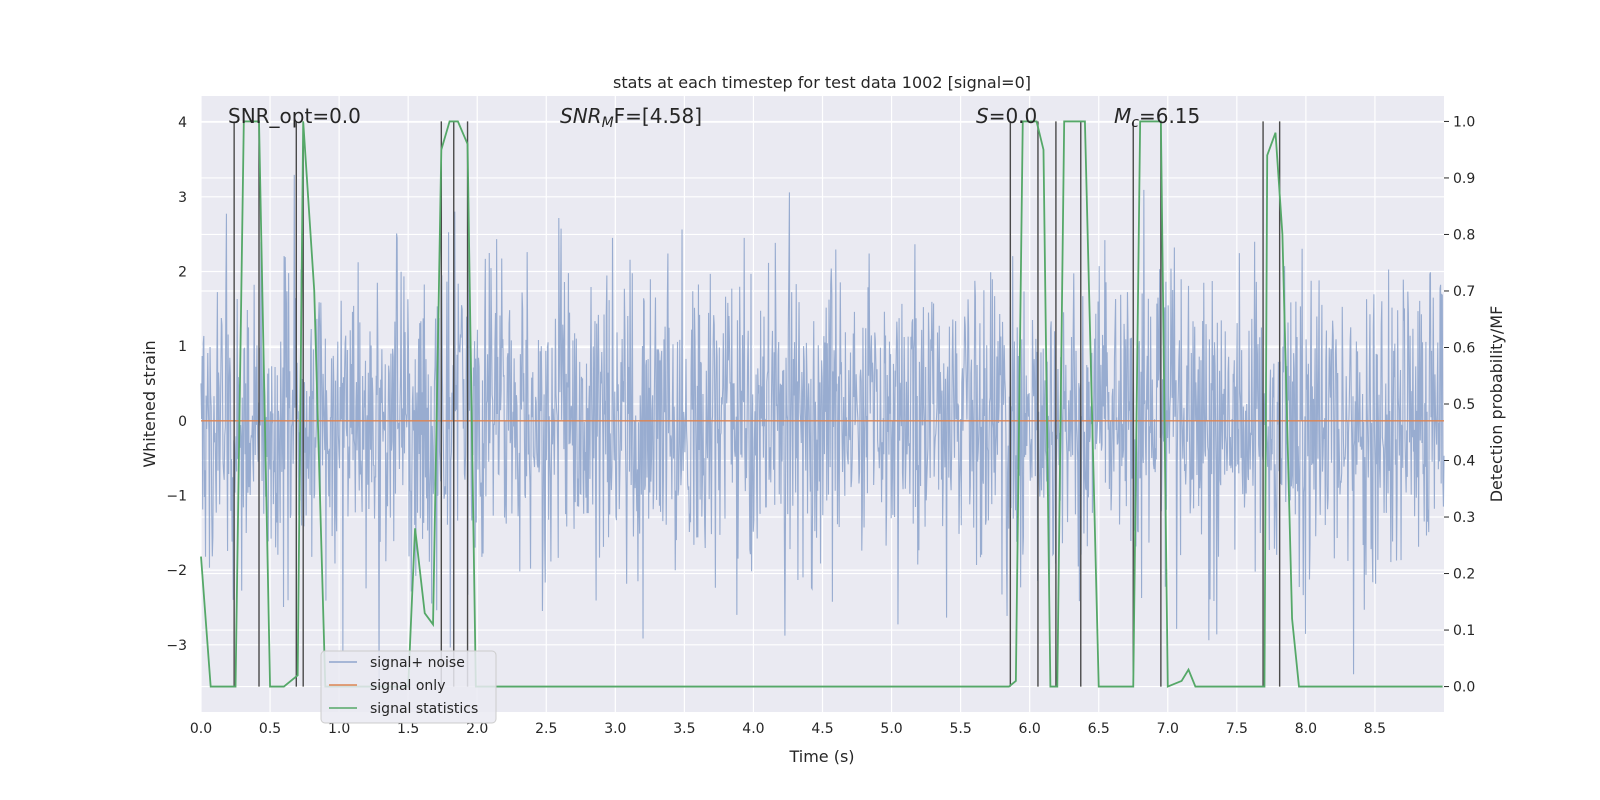 The width and height of the screenshot is (1600, 800). I want to click on y-tick-label: −3, so click(176, 646).